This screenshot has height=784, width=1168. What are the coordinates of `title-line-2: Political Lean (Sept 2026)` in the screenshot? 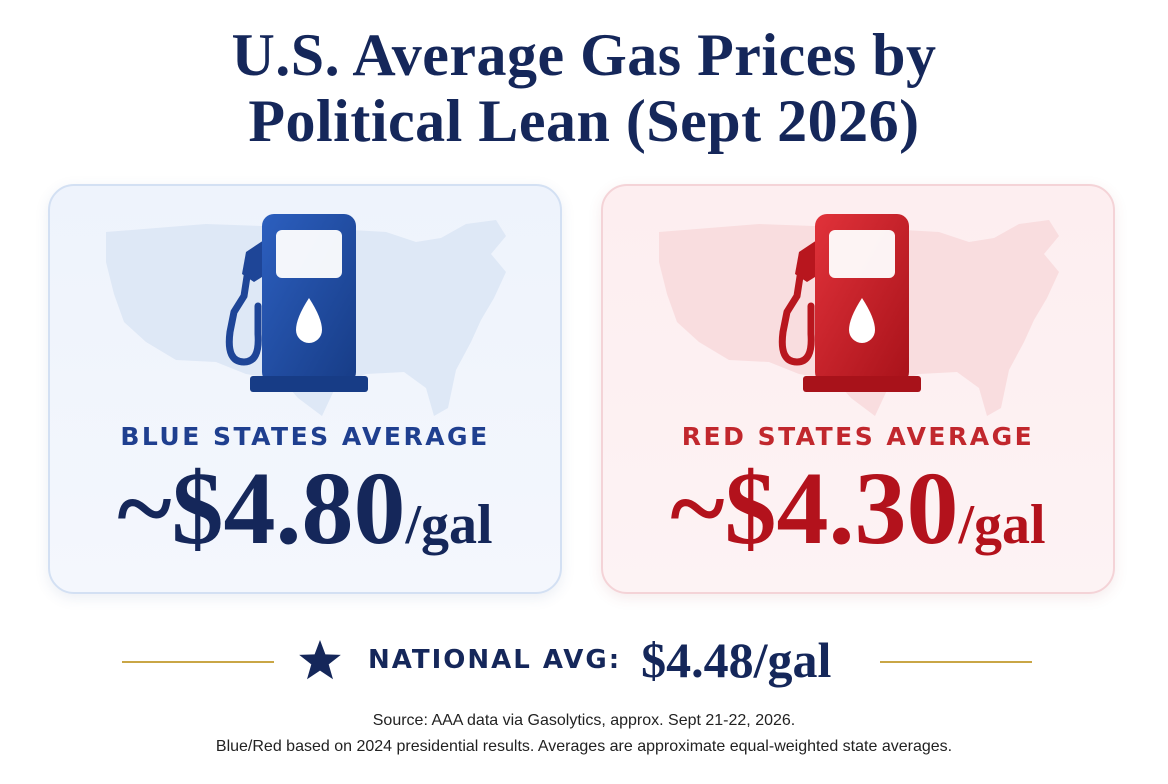 It's located at (584, 121).